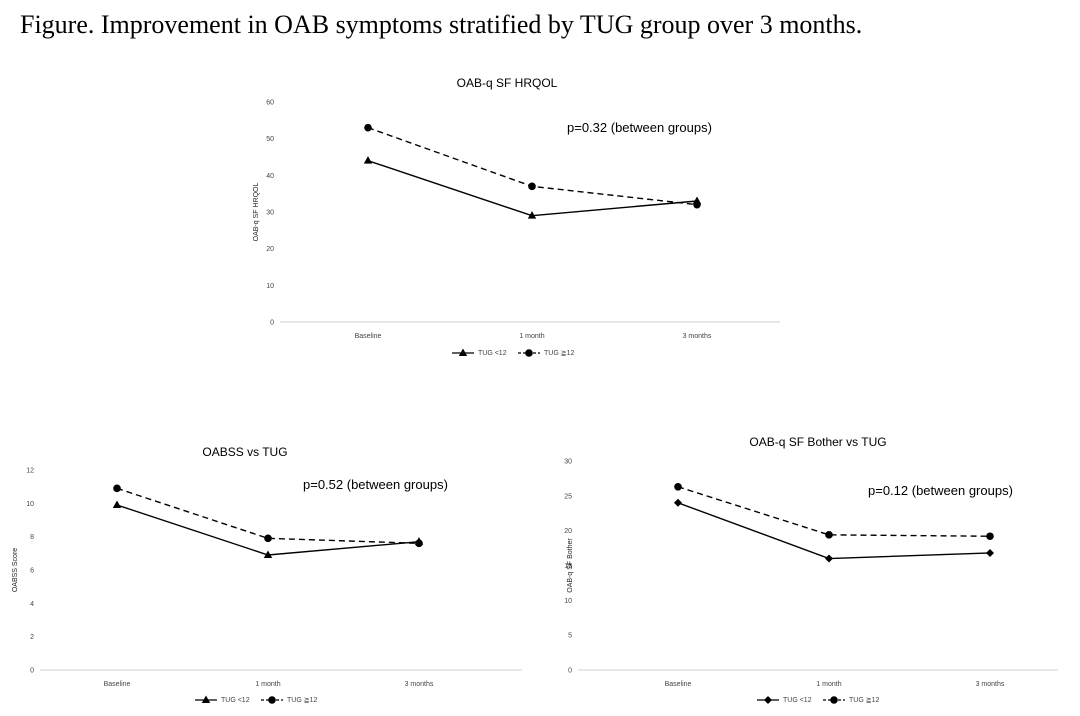  What do you see at coordinates (507, 83) in the screenshot?
I see `chart-title: OAB-q SF HRQOL` at bounding box center [507, 83].